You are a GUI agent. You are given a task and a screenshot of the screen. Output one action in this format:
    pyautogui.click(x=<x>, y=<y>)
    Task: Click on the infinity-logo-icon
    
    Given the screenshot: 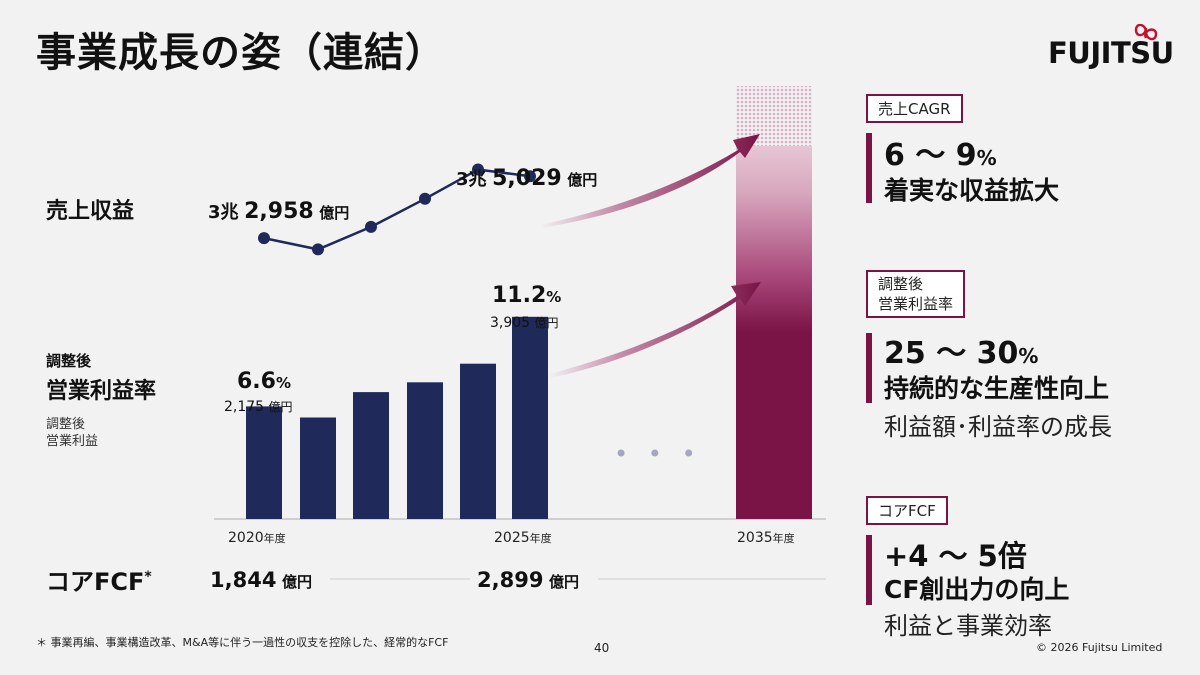 What is the action you would take?
    pyautogui.click(x=1146, y=32)
    